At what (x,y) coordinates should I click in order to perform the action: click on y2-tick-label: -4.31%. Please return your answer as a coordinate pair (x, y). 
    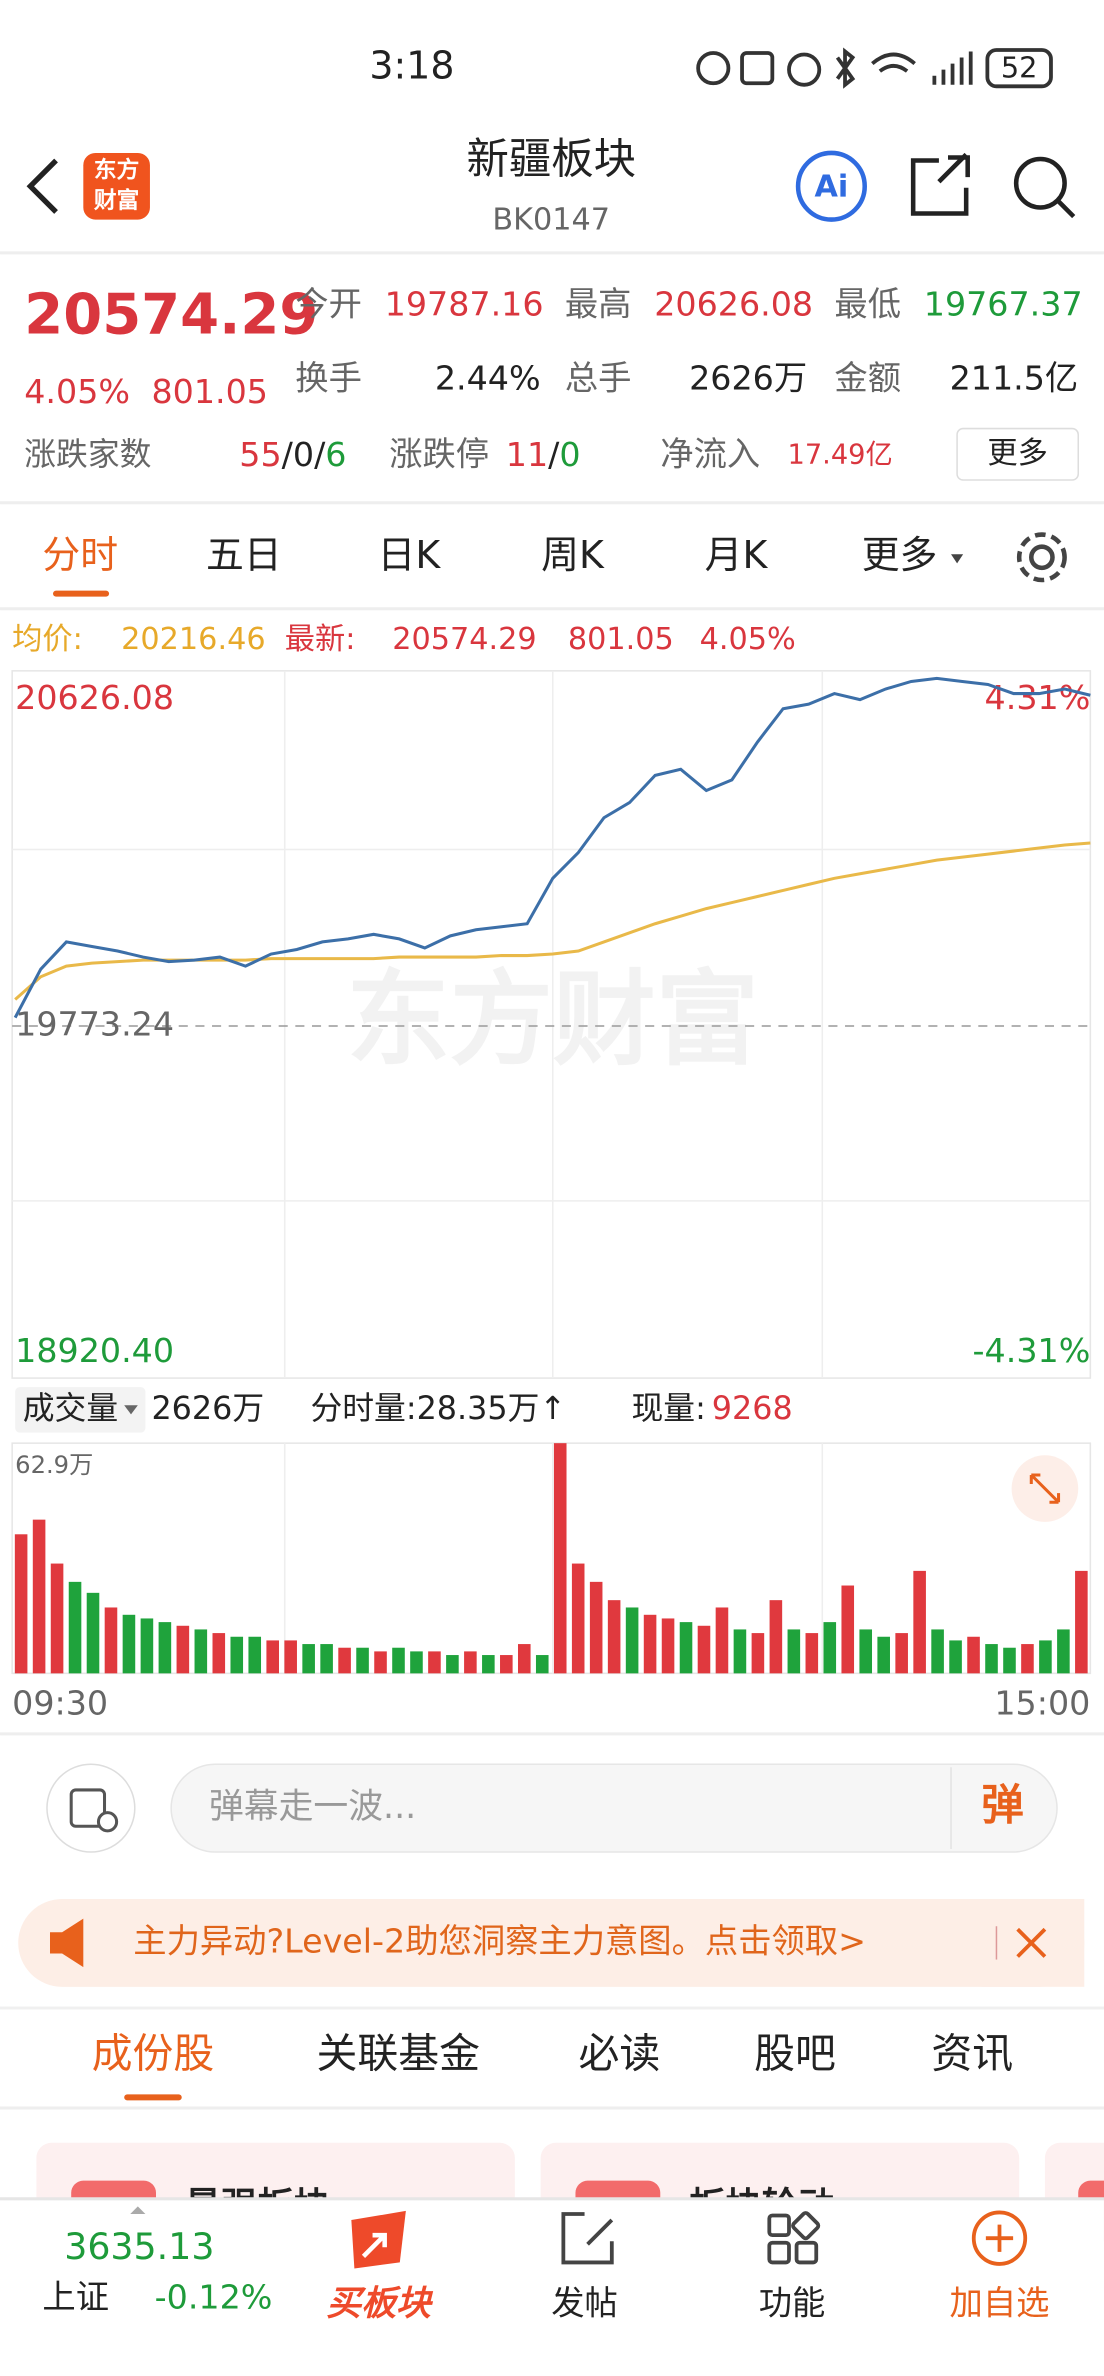
    Looking at the image, I should click on (1032, 1350).